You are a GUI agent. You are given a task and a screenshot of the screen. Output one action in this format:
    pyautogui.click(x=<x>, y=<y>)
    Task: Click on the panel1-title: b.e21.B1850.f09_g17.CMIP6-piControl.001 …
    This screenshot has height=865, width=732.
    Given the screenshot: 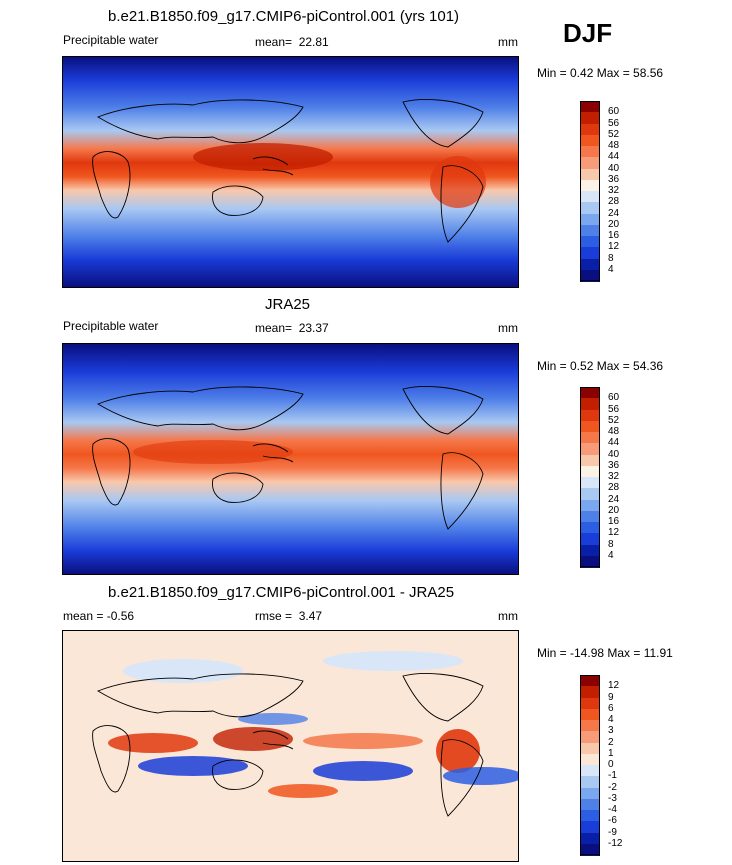 What is the action you would take?
    pyautogui.click(x=284, y=16)
    